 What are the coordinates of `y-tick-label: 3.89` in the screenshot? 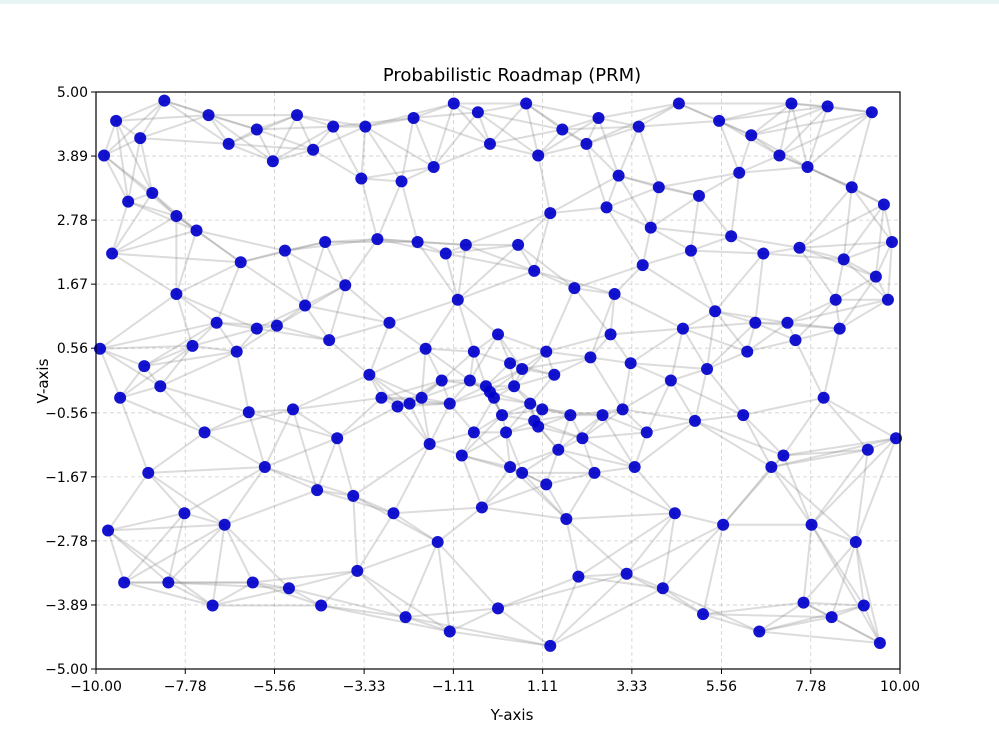 It's located at (72, 157).